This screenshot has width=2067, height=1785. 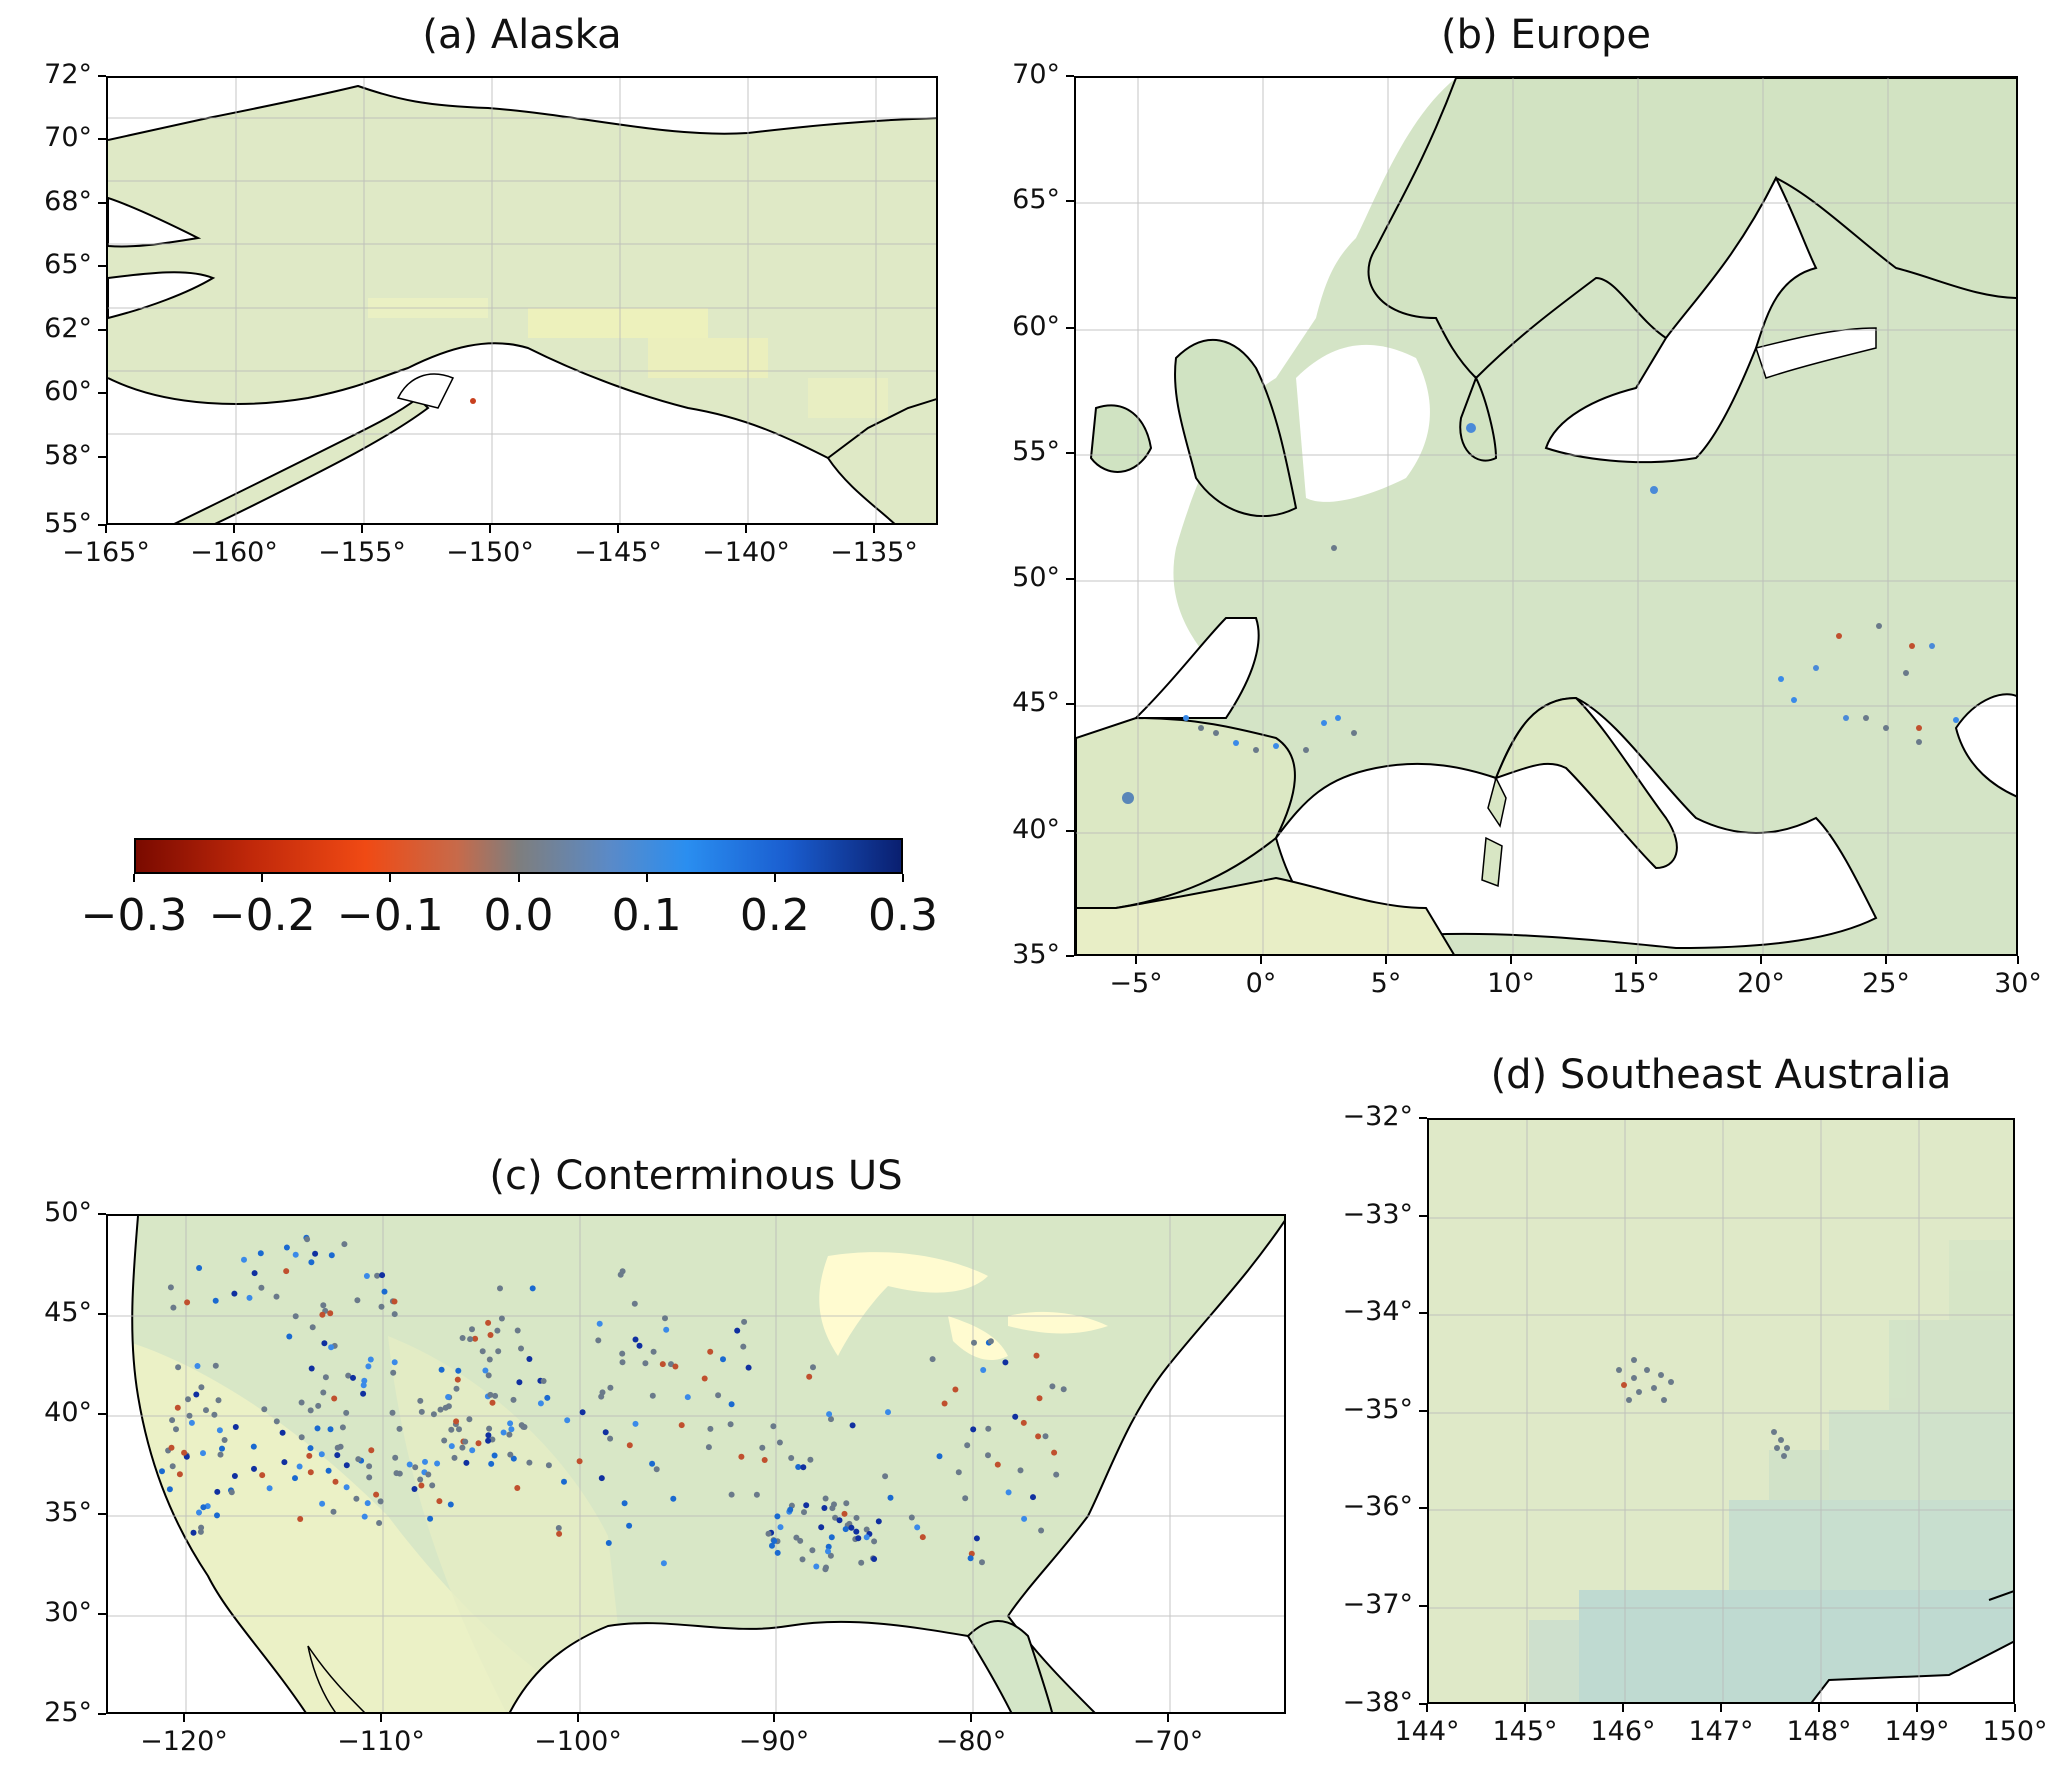 What do you see at coordinates (2015, 1731) in the screenshot?
I see `australia-lon-tick-label: 150°` at bounding box center [2015, 1731].